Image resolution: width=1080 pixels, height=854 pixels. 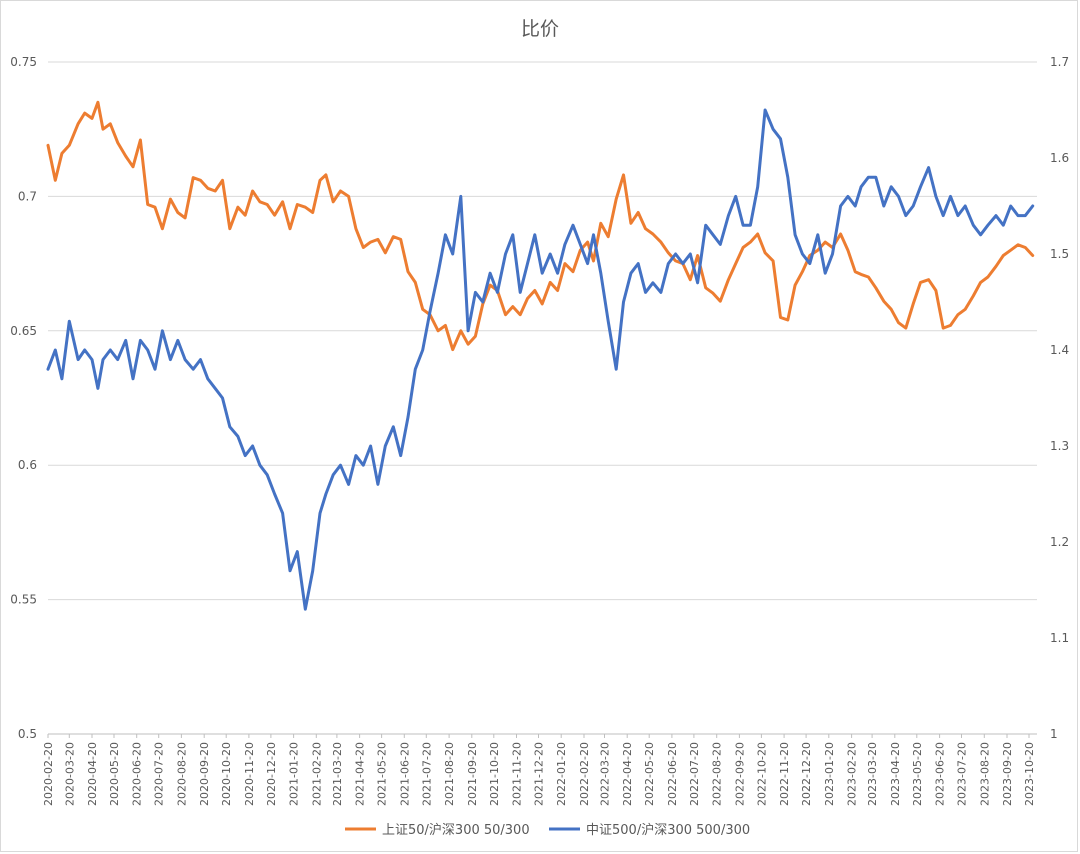 What do you see at coordinates (540, 29) in the screenshot?
I see `chart-title: 比价` at bounding box center [540, 29].